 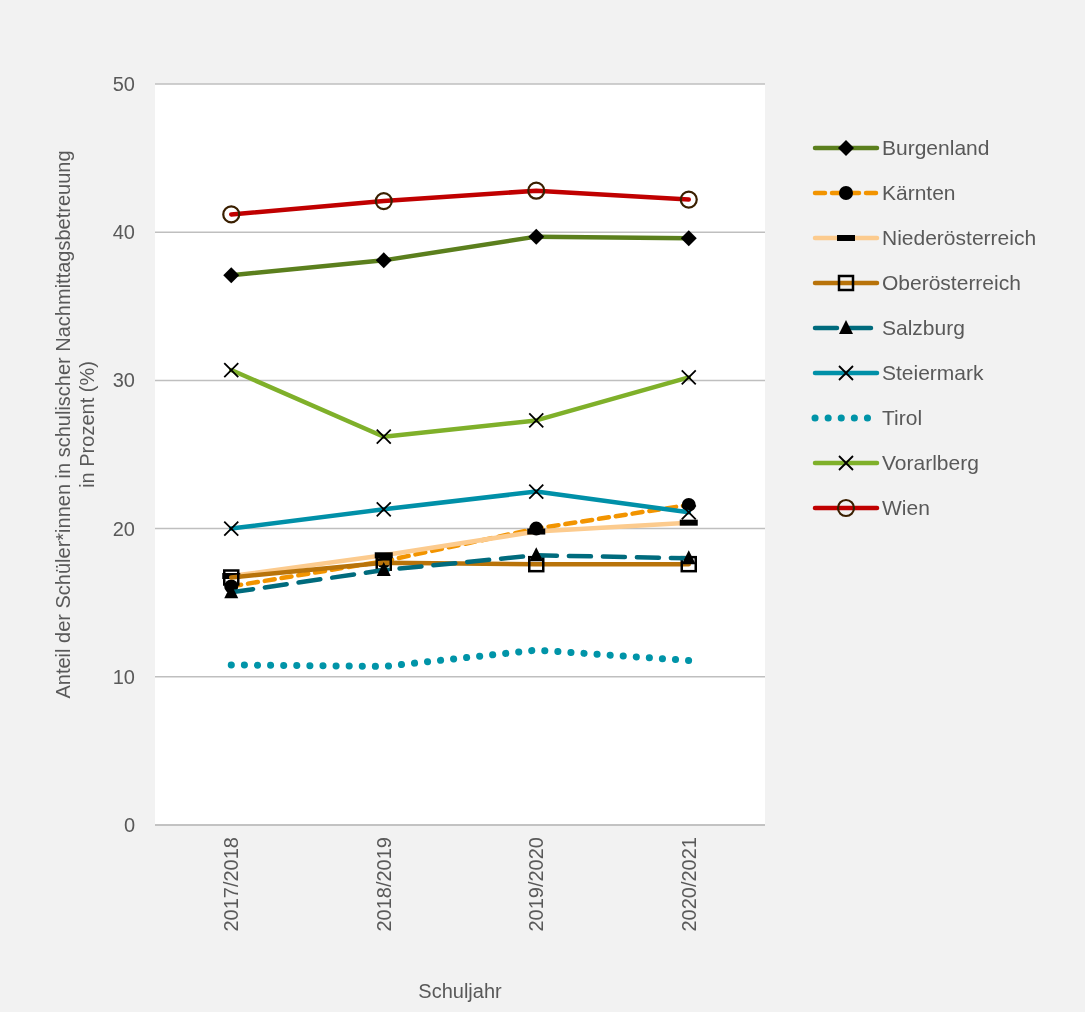 I want to click on x-axis-title: Schuljahr, so click(x=460, y=991).